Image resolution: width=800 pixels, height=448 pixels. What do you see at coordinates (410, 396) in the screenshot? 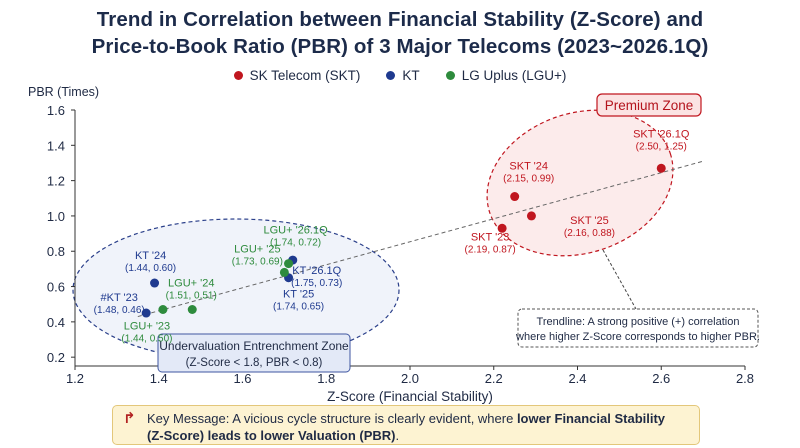
I see `x-axis-label: Z-Score (Financial Stability)` at bounding box center [410, 396].